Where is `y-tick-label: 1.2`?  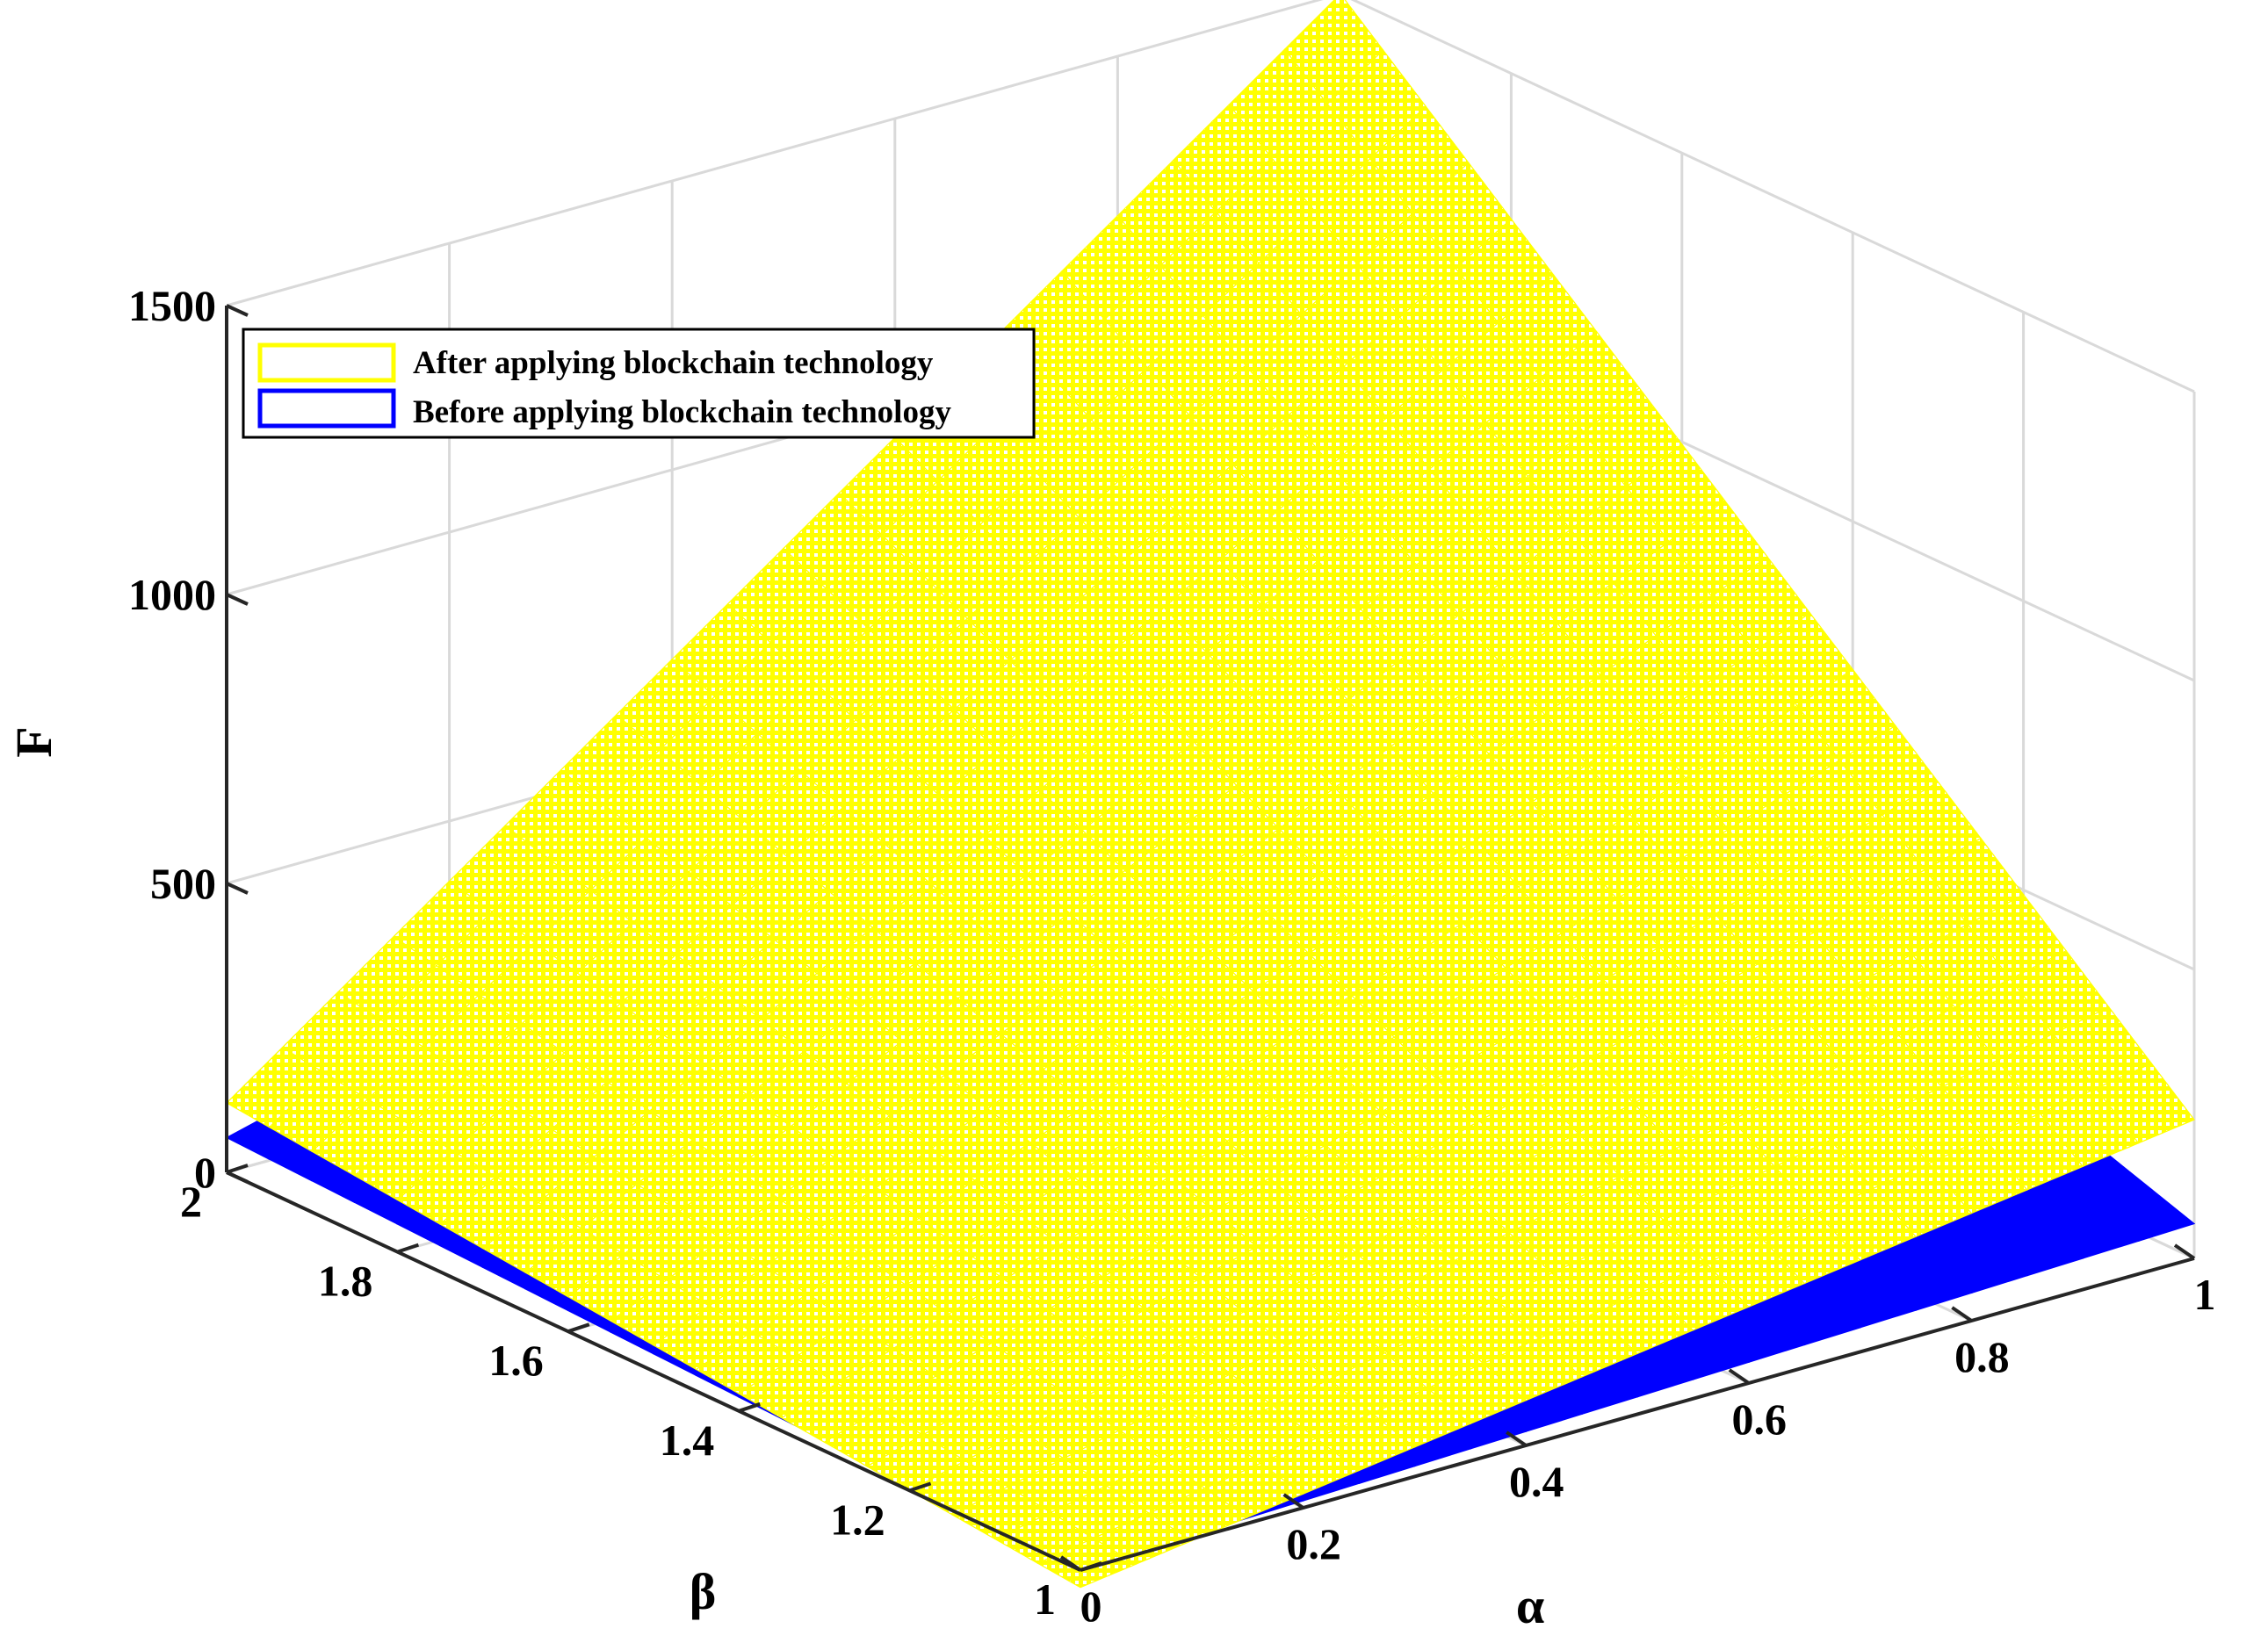
y-tick-label: 1.2 is located at coordinates (858, 1520).